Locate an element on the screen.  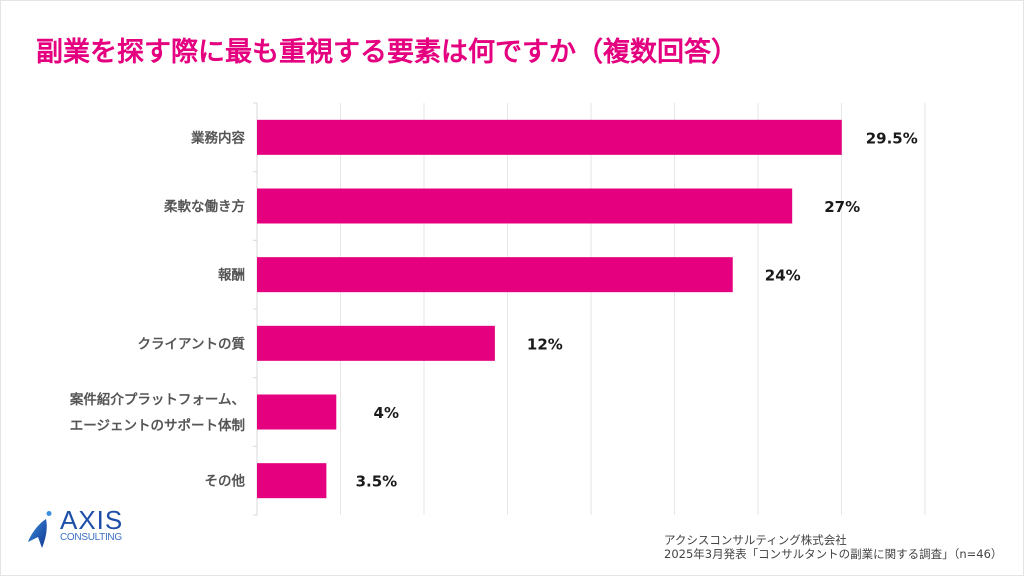
category-label: 柔軟な働き方 is located at coordinates (204, 206).